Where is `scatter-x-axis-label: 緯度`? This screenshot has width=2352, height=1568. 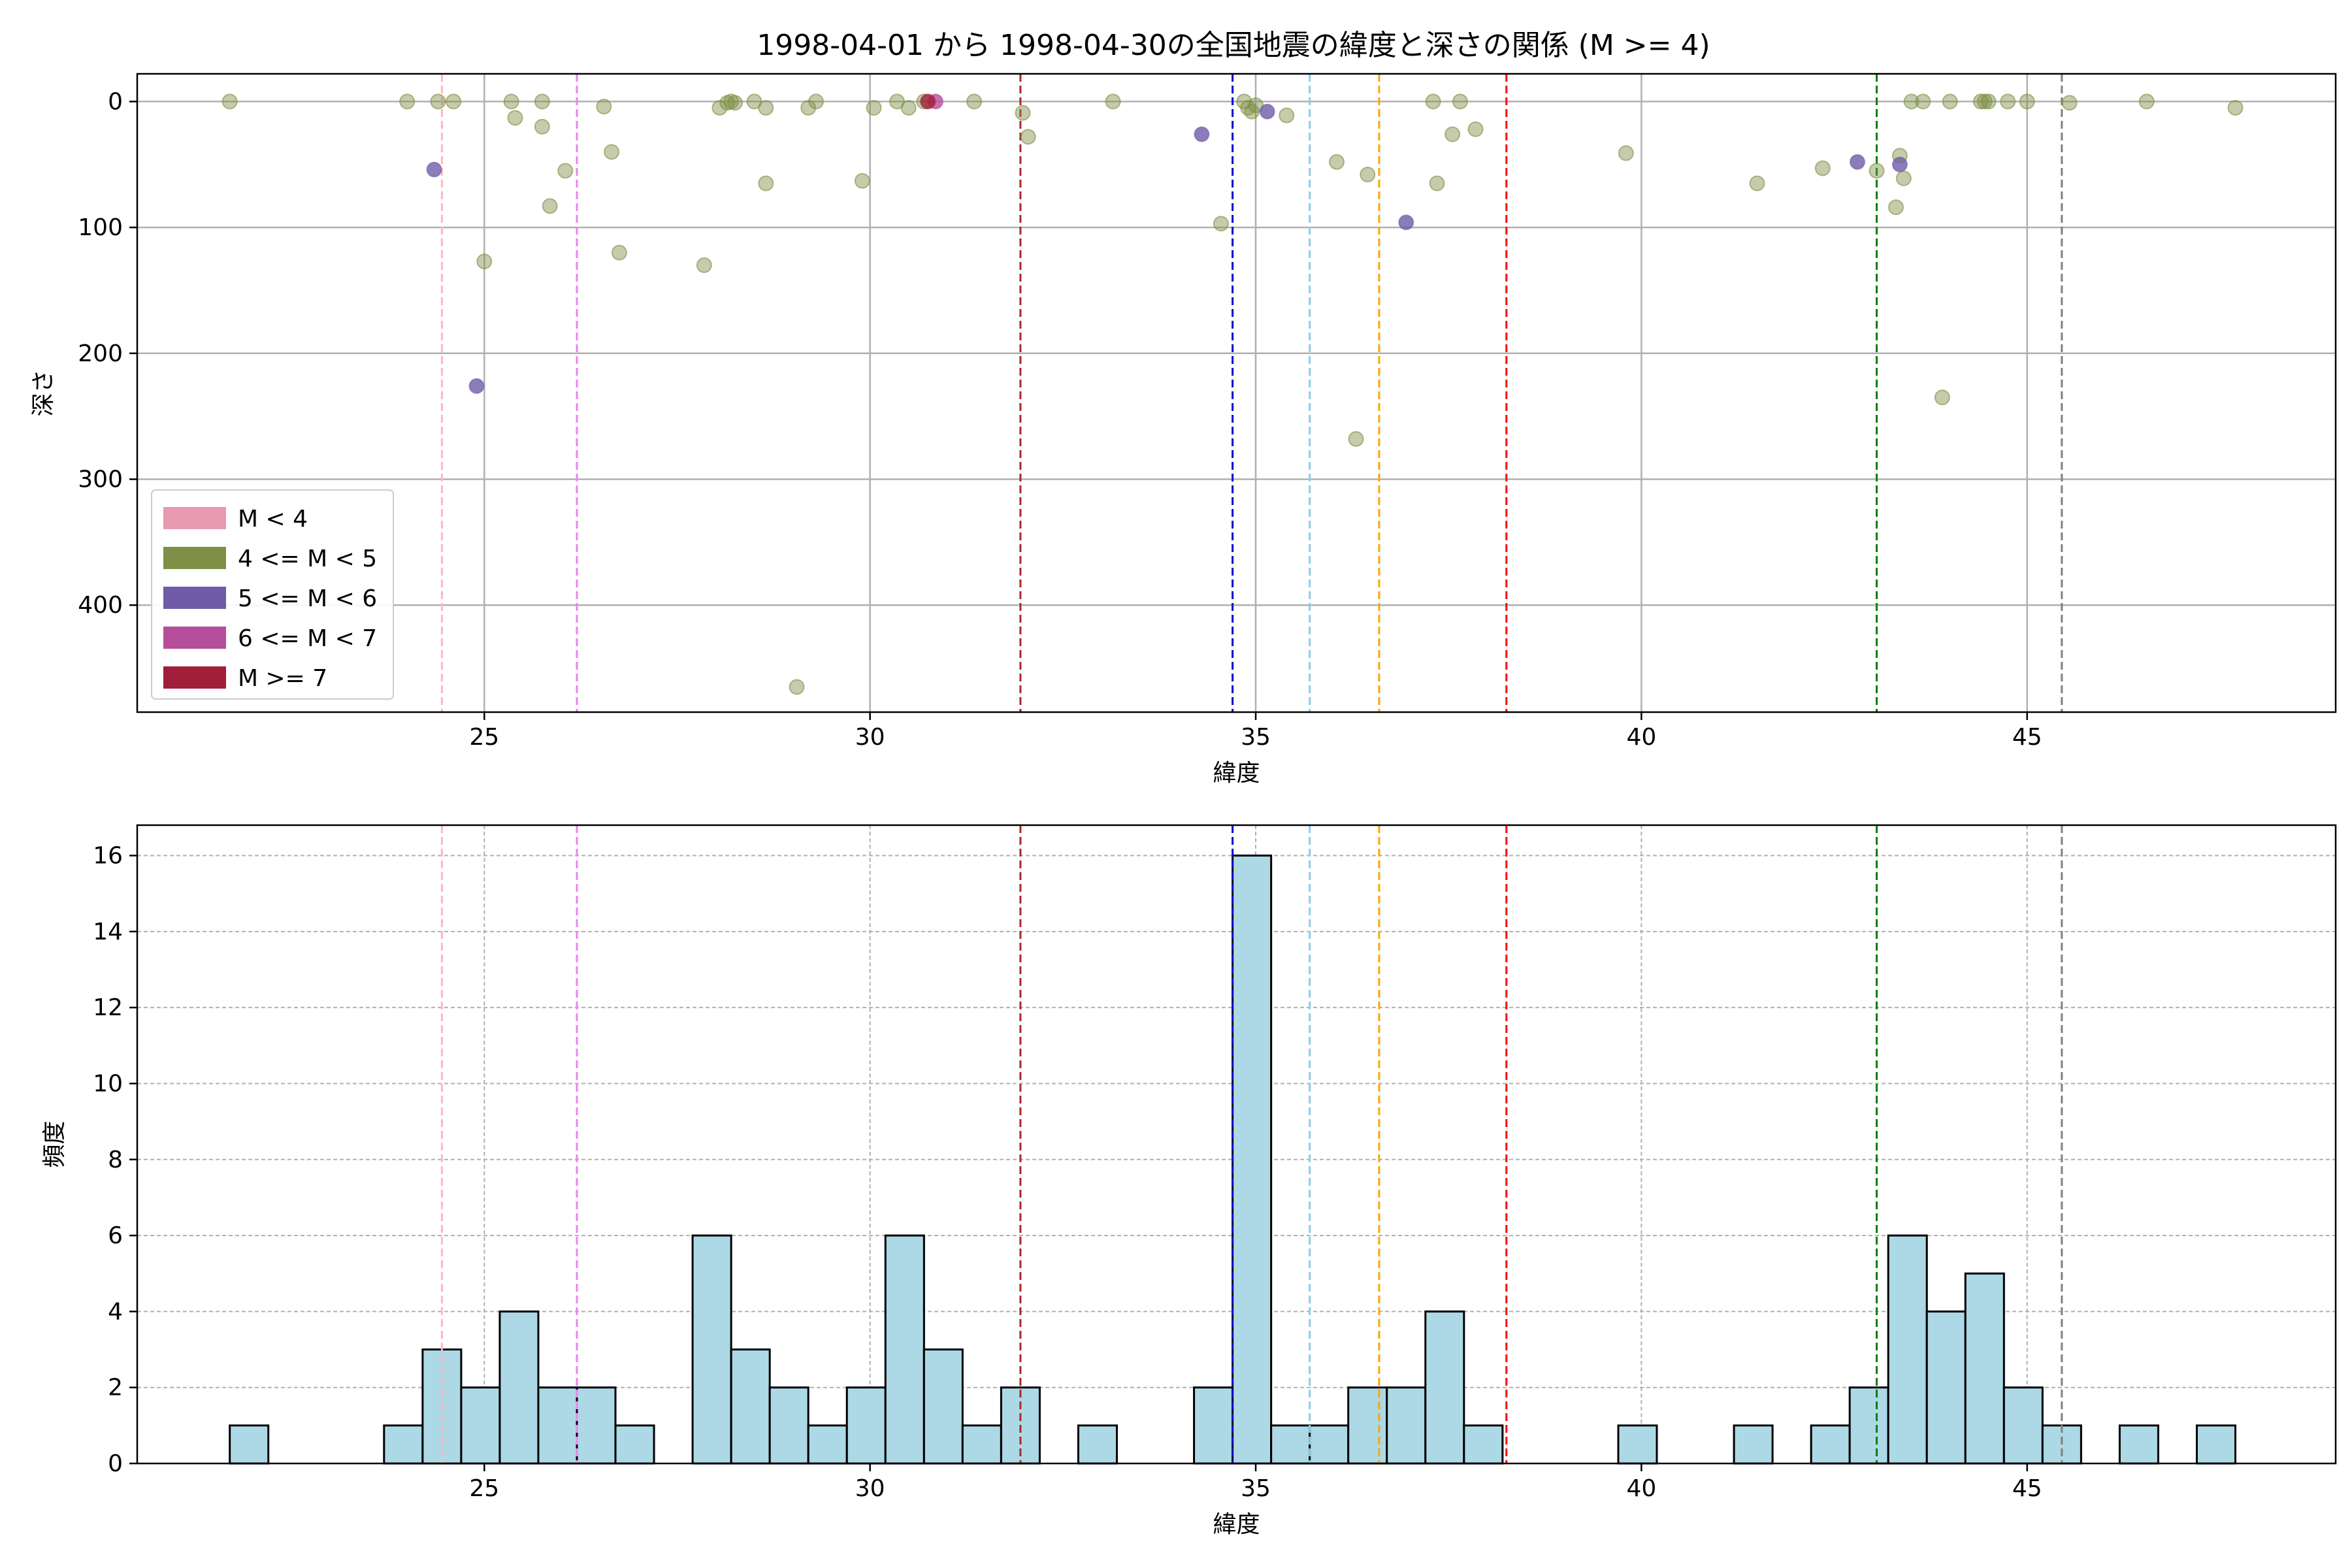
scatter-x-axis-label: 緯度 is located at coordinates (1236, 773).